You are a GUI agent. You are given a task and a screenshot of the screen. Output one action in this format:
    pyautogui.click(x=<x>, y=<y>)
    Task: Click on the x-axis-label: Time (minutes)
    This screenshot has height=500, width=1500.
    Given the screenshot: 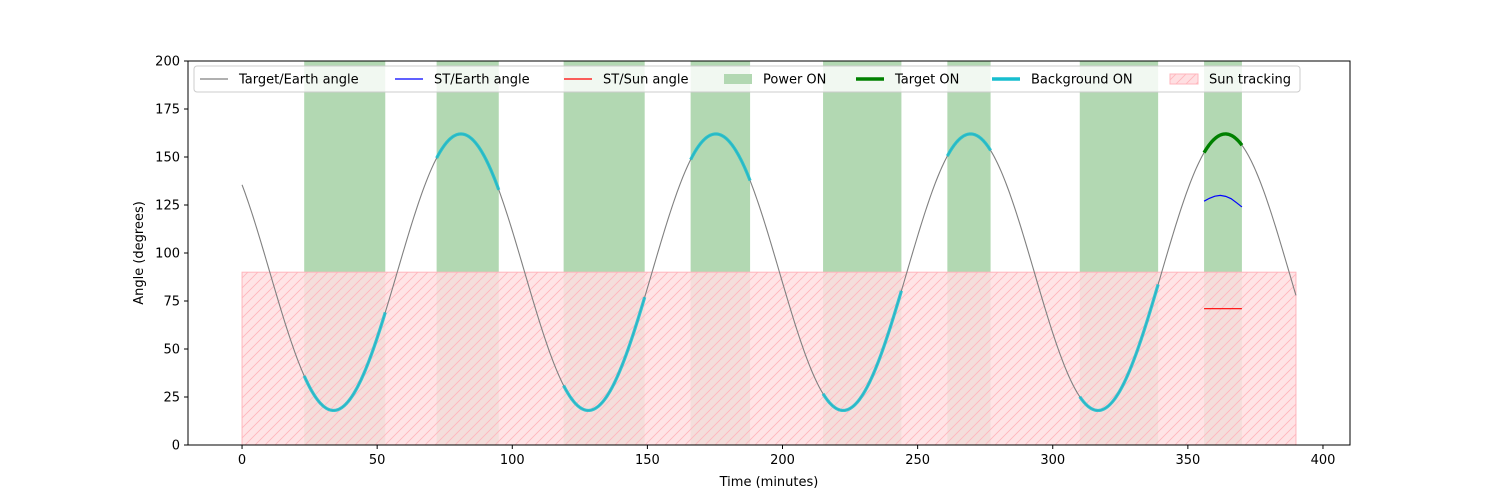 What is the action you would take?
    pyautogui.click(x=769, y=482)
    